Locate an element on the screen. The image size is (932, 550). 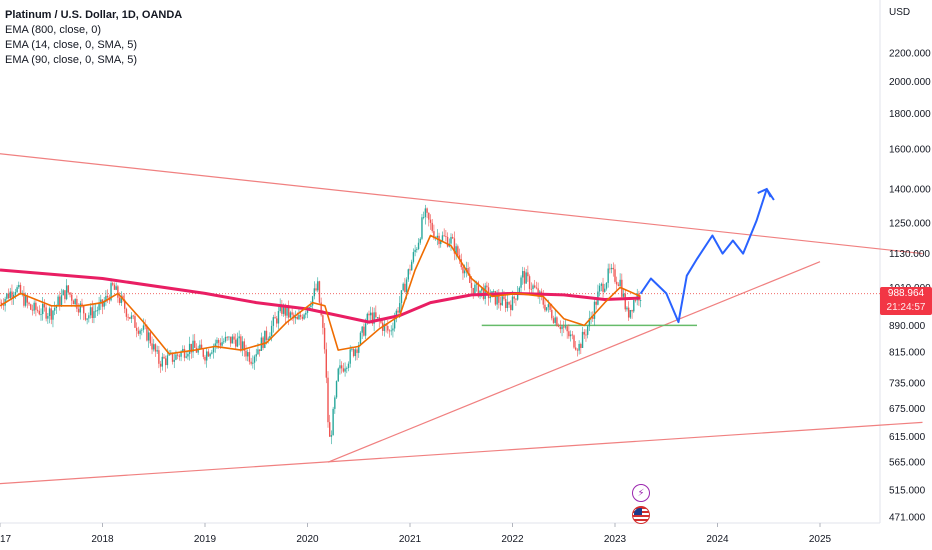
symbol-title: Platinum / U.S. Dollar, 1D, OANDA is located at coordinates (94, 15).